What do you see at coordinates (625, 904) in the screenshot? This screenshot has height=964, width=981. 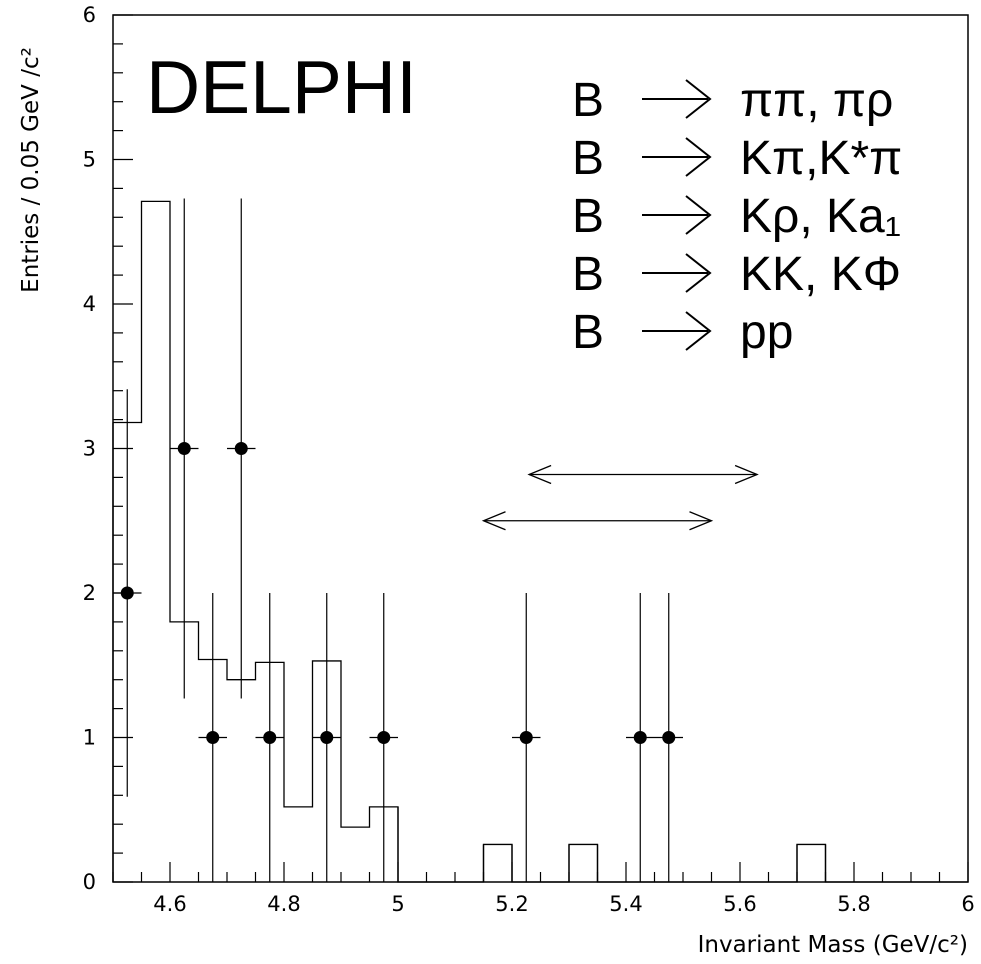 I see `x-tick-label: 5.4` at bounding box center [625, 904].